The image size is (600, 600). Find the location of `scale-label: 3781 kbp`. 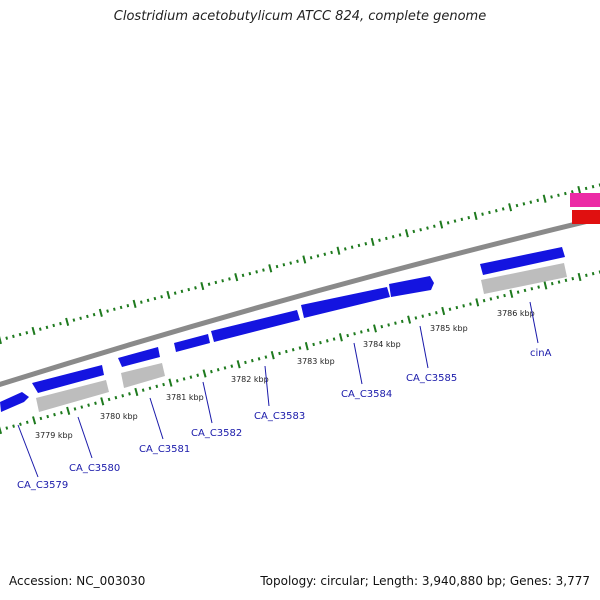

scale-label: 3781 kbp is located at coordinates (185, 397).